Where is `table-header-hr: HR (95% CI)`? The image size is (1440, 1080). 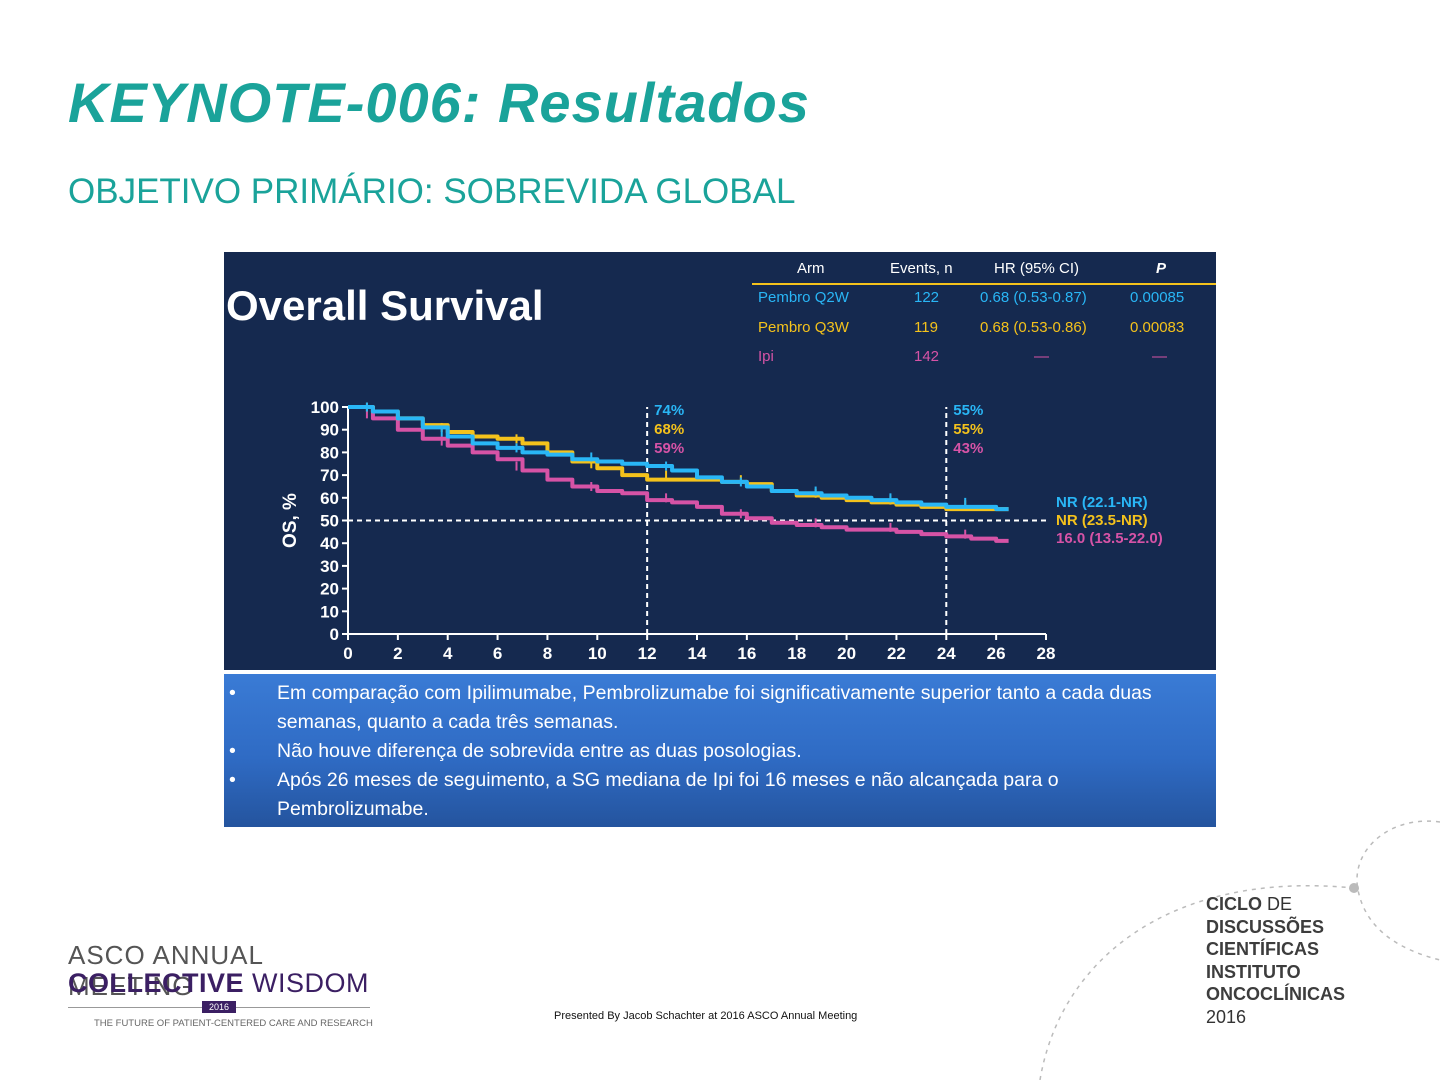
table-header-hr: HR (95% CI) is located at coordinates (1037, 268).